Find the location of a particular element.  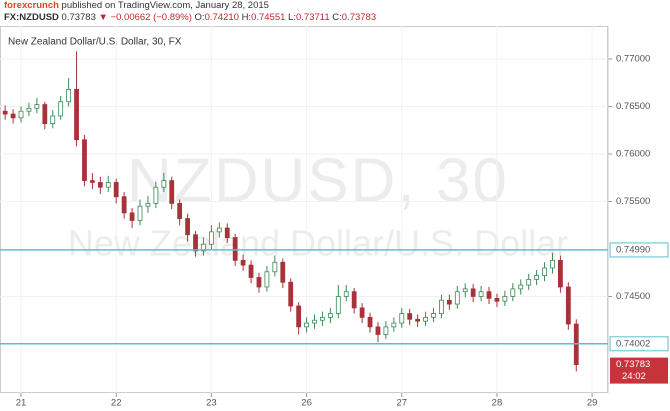

last: 0.73783 is located at coordinates (78, 17).